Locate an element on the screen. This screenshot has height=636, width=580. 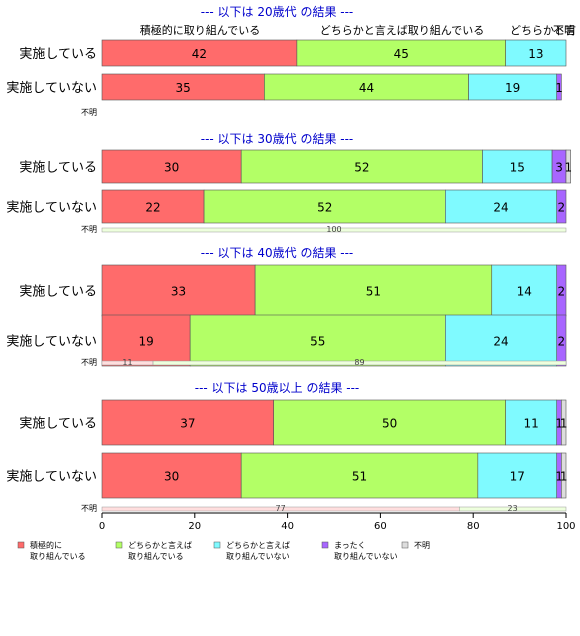
group-title-3: --- 以下は 40歳代 の結果 --- is located at coordinates (277, 253).